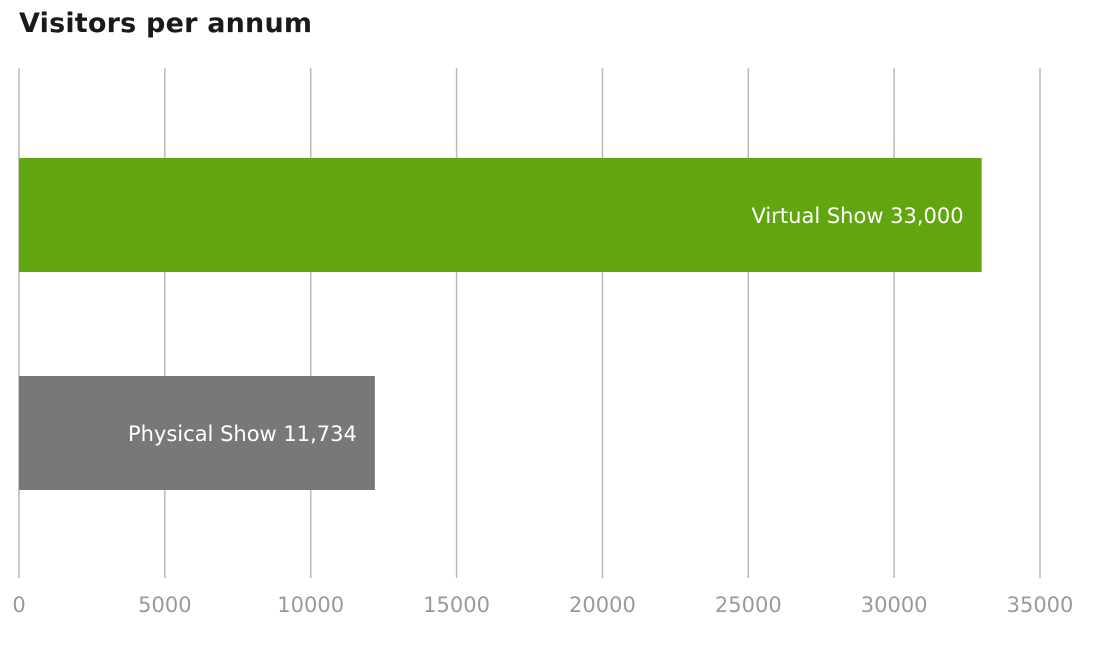 The height and width of the screenshot is (656, 1099). I want to click on x-tick-label: 10000, so click(310, 605).